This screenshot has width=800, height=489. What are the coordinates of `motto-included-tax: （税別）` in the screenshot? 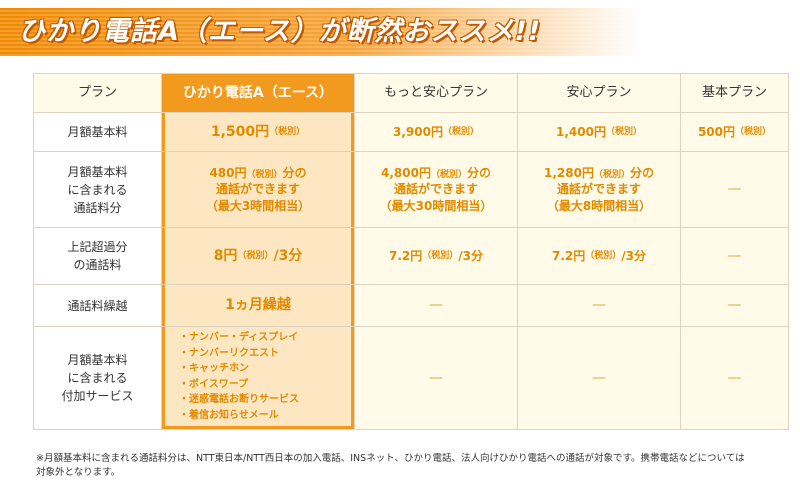 It's located at (448, 175).